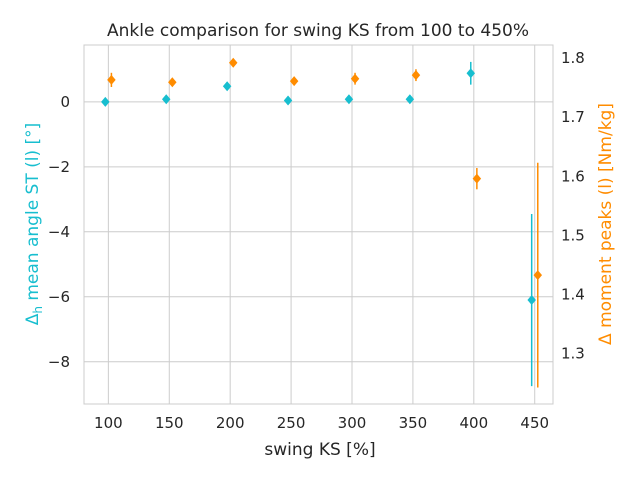 The width and height of the screenshot is (640, 480). I want to click on x-tick-label: 300, so click(352, 423).